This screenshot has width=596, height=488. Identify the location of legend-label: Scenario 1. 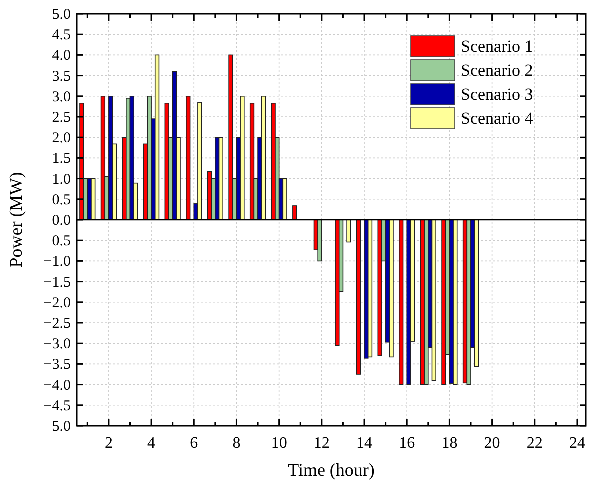
(497, 46).